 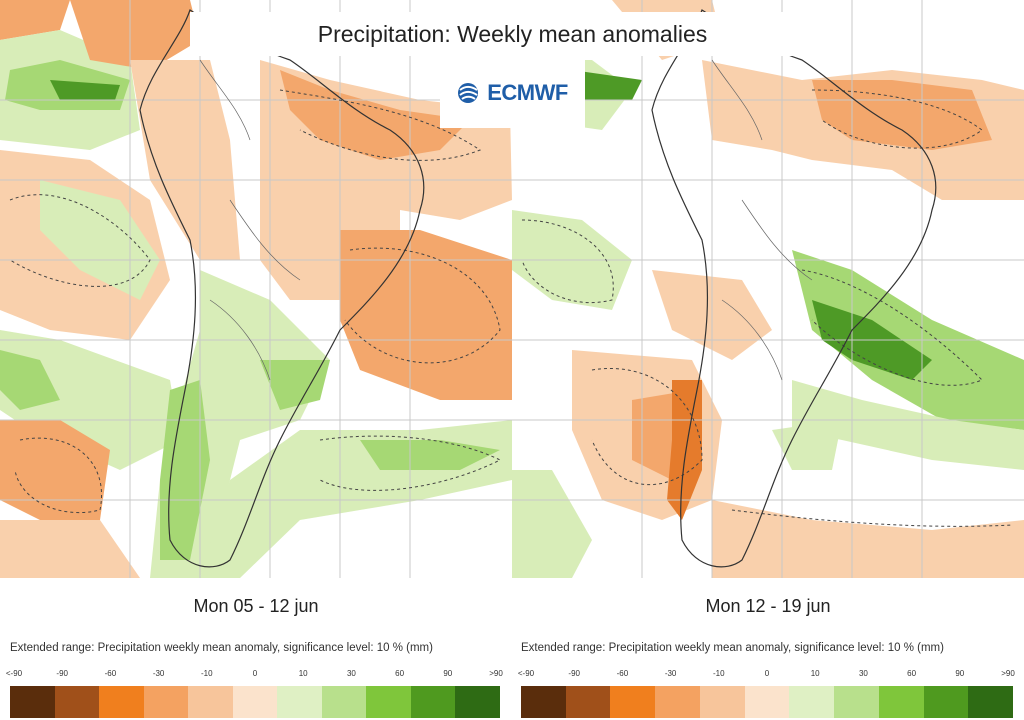 I want to click on page-title: Precipitation: Weekly mean anomalies, so click(x=512, y=34).